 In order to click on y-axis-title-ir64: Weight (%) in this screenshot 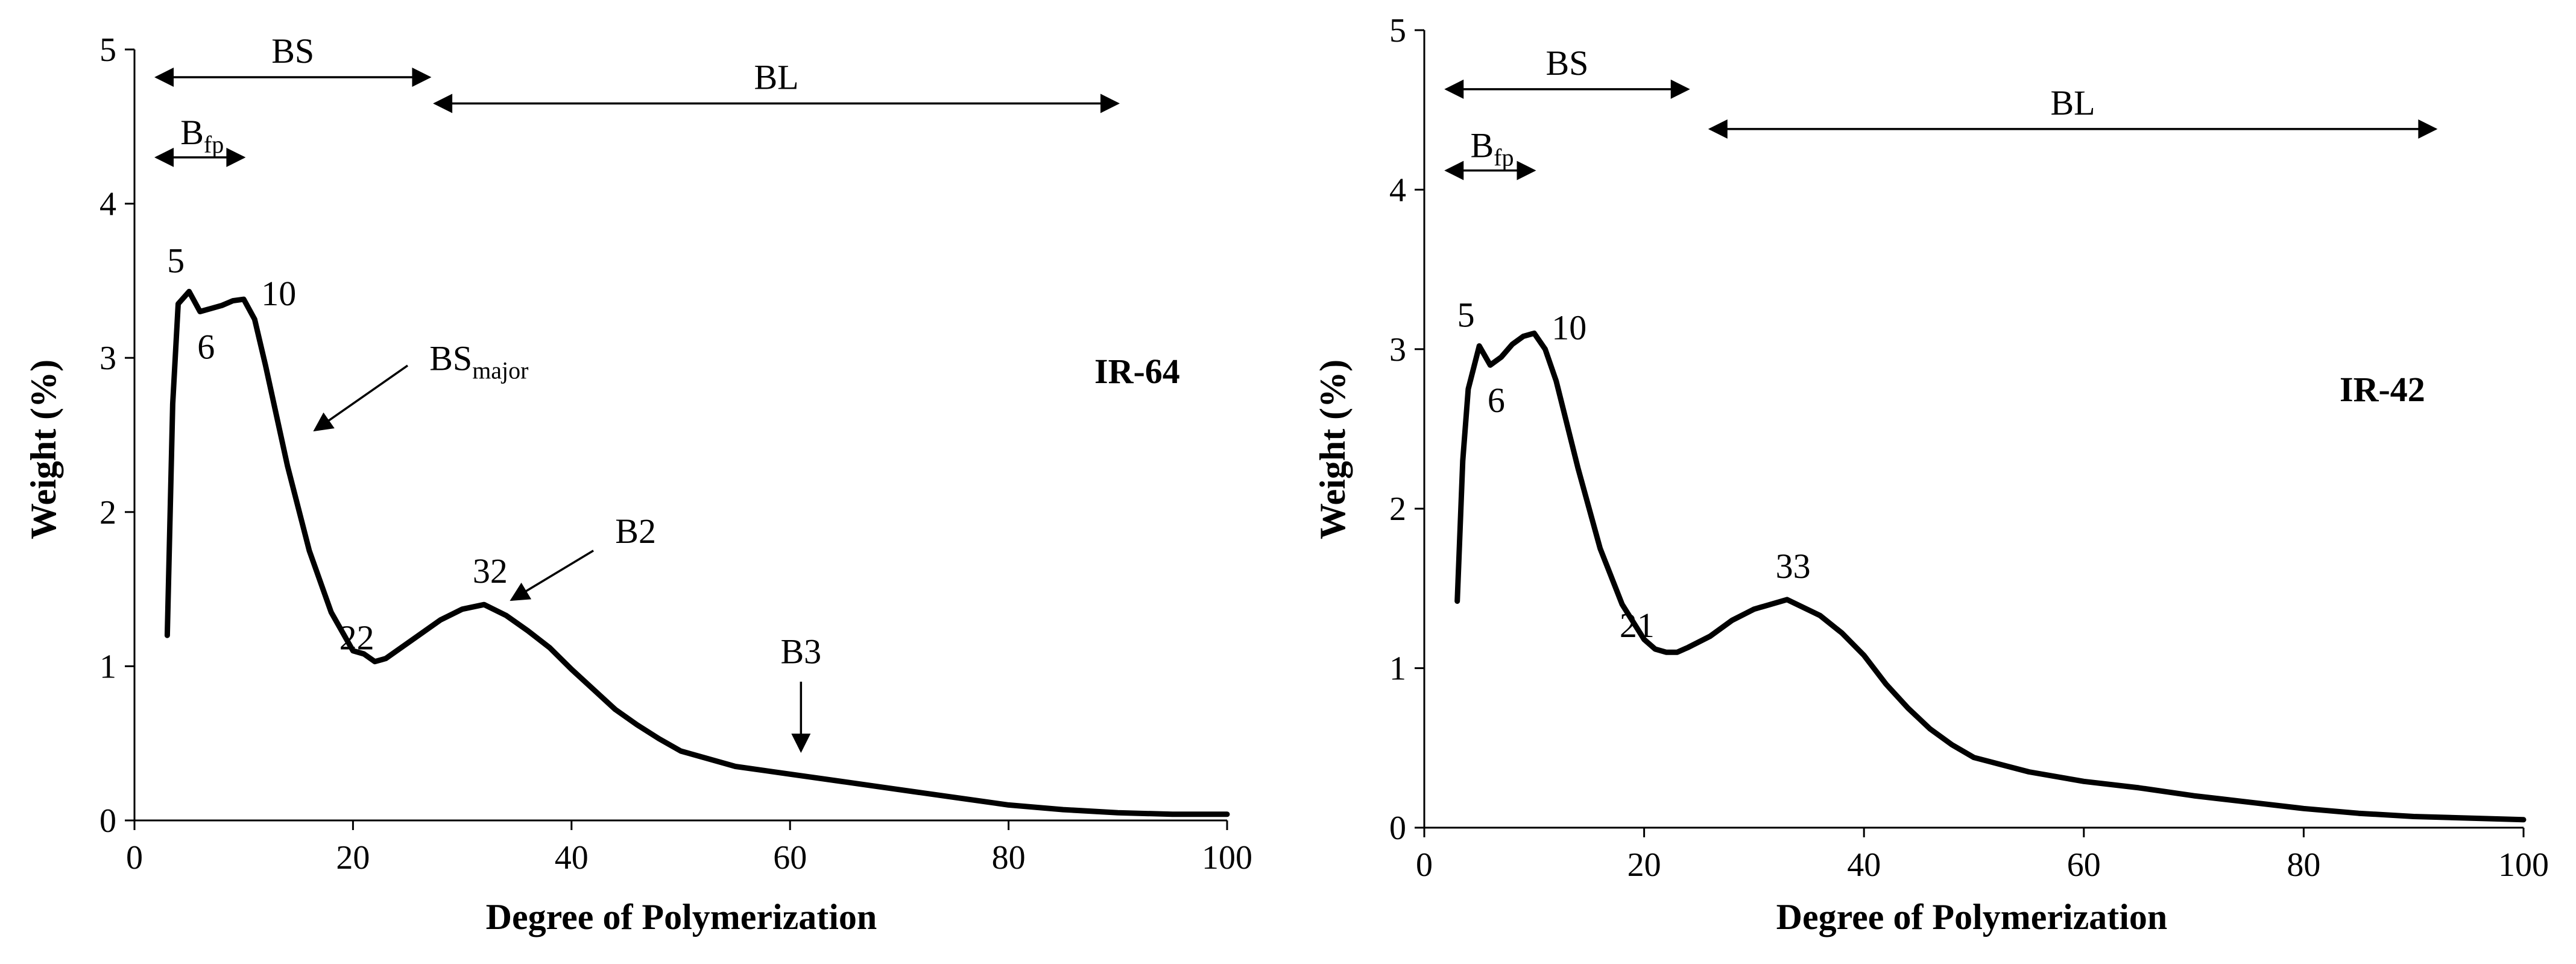, I will do `click(43, 450)`.